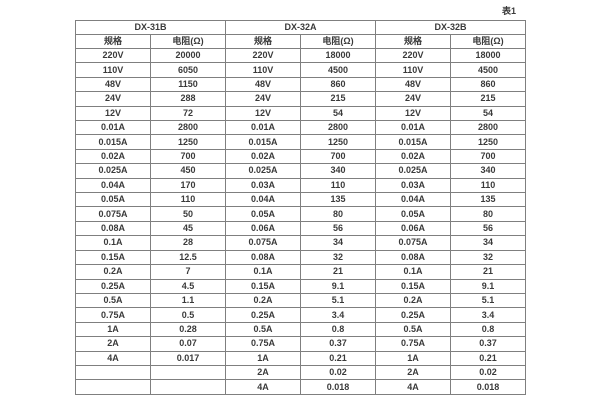  Describe the element at coordinates (263, 286) in the screenshot. I see `table-cell: 0.15A` at that location.